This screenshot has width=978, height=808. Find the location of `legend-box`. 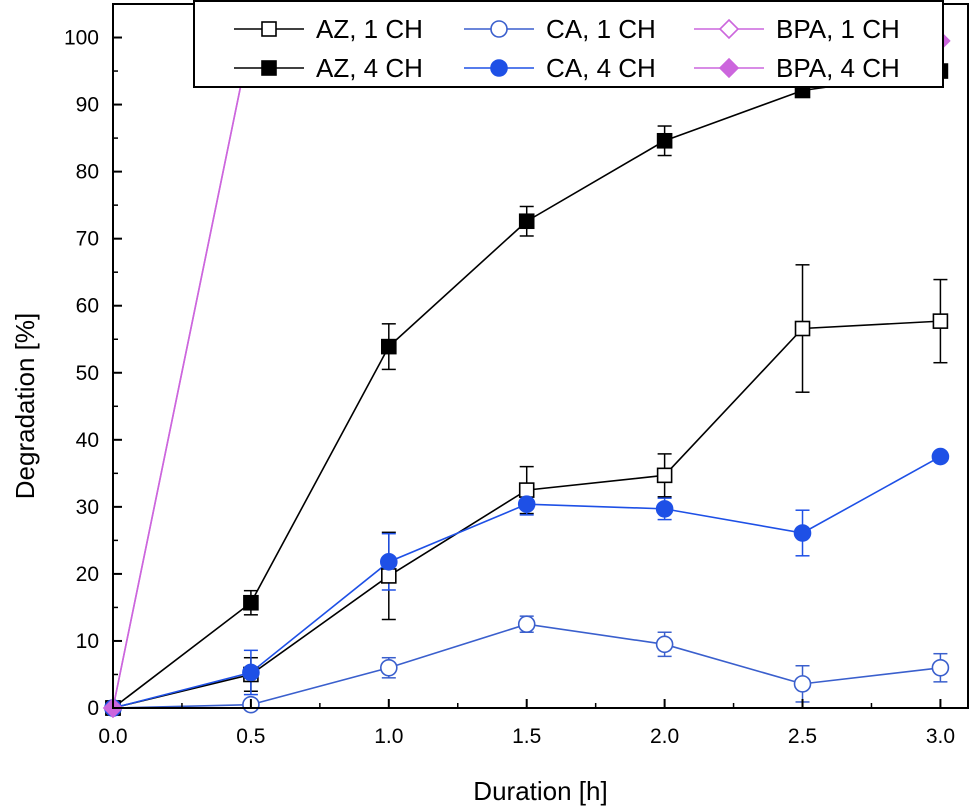

legend-box is located at coordinates (568, 44).